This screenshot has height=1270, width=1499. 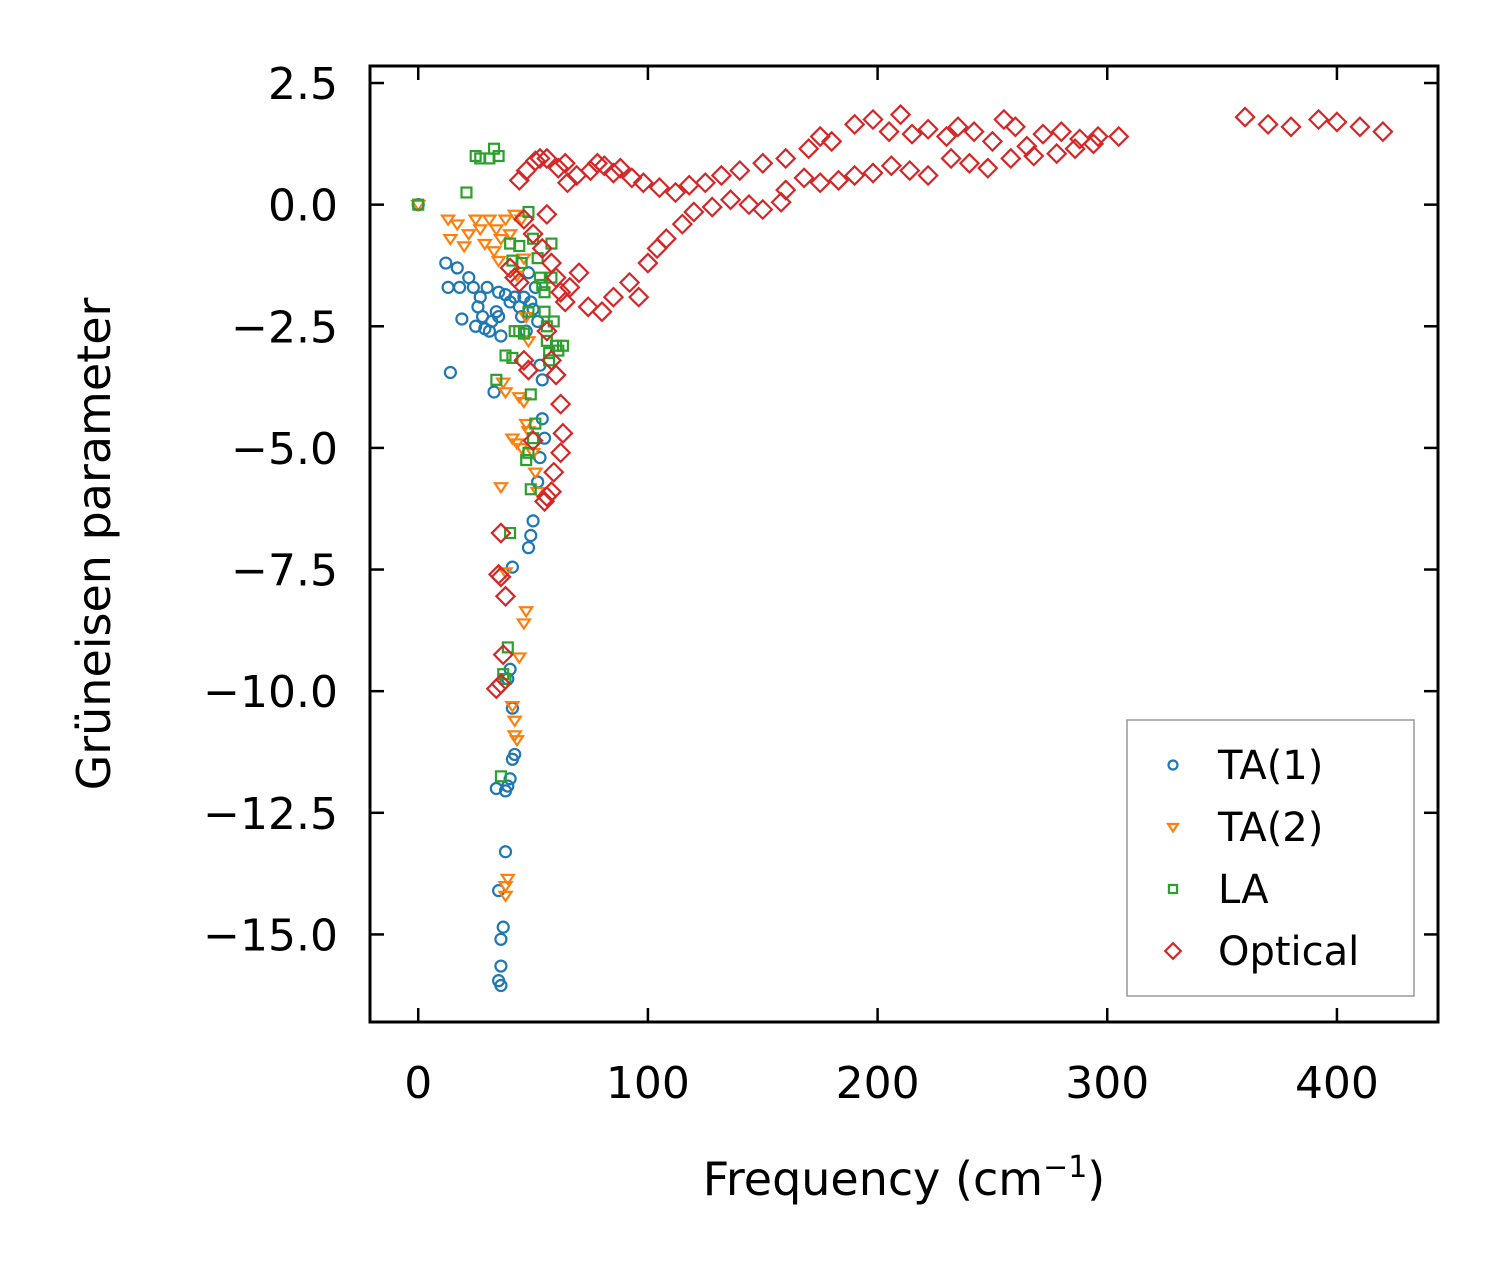 I want to click on y-tick-label: −15.0, so click(x=270, y=935).